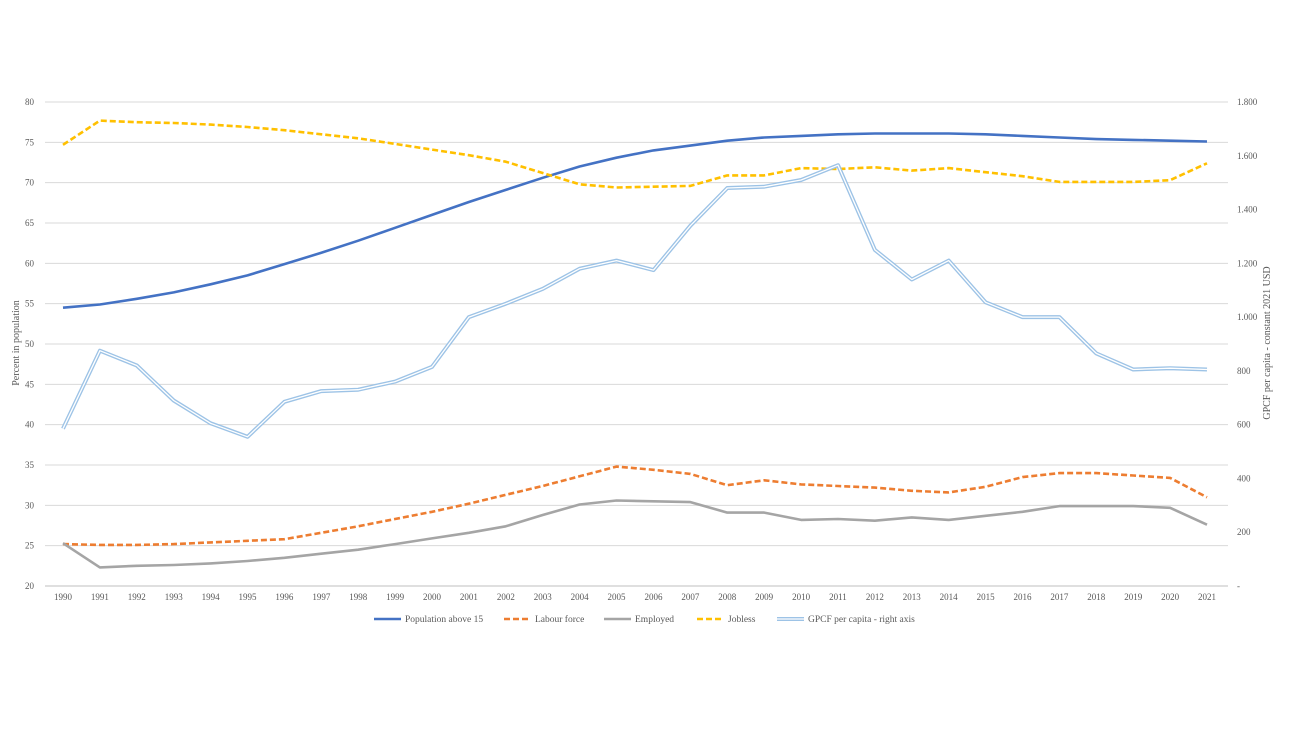  I want to click on series-jobless, so click(635, 154).